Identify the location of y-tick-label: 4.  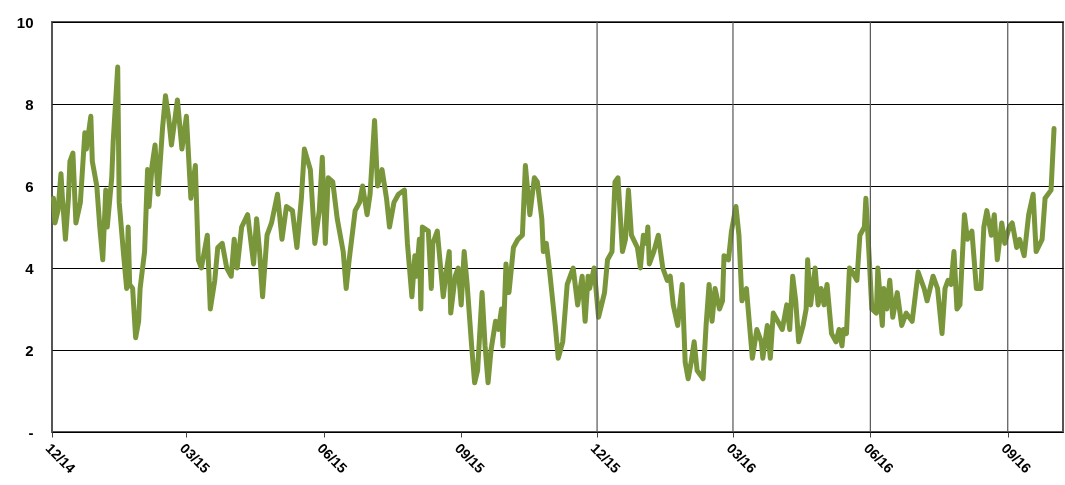
(30, 268).